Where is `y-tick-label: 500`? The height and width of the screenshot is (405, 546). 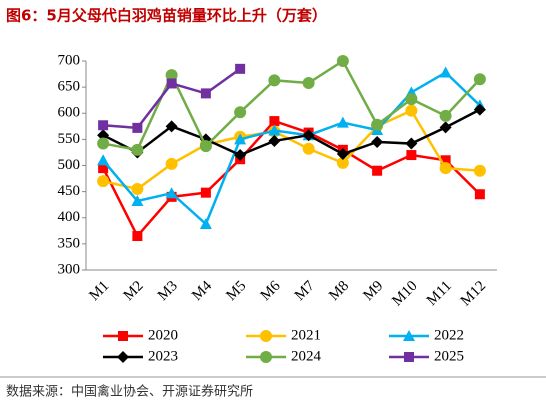 y-tick-label: 500 is located at coordinates (69, 165).